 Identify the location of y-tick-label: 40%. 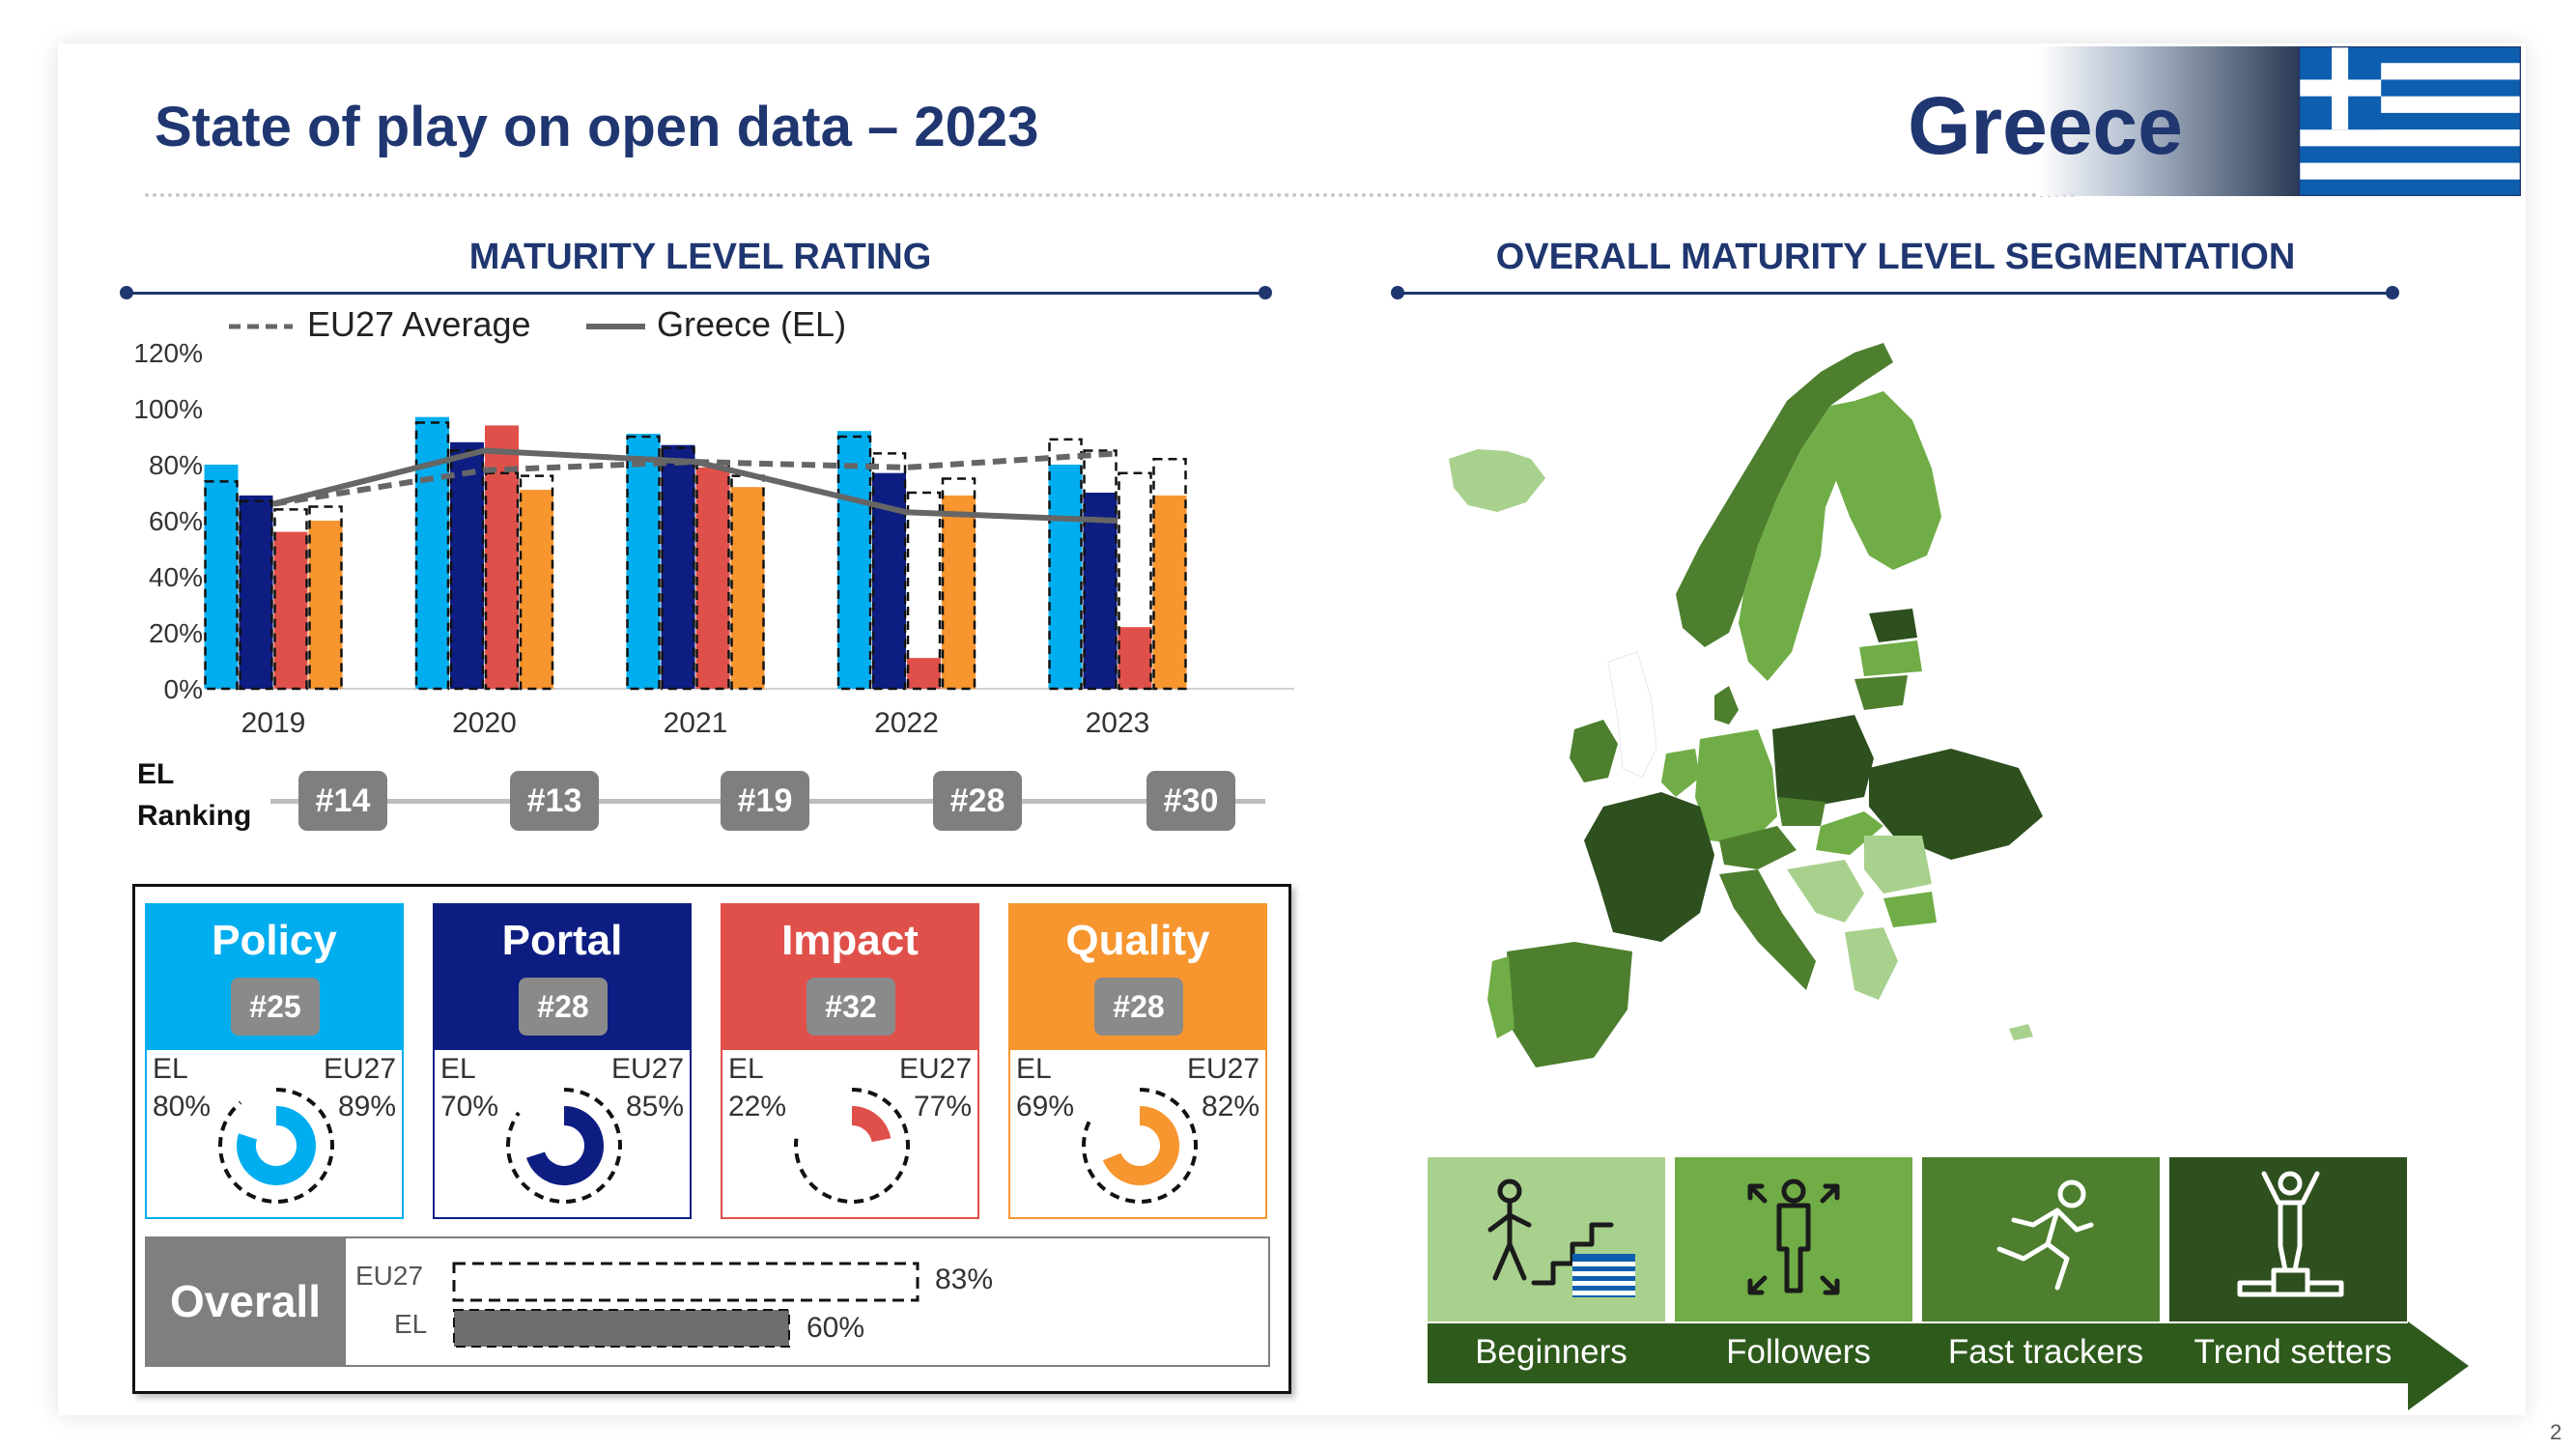
(176, 577).